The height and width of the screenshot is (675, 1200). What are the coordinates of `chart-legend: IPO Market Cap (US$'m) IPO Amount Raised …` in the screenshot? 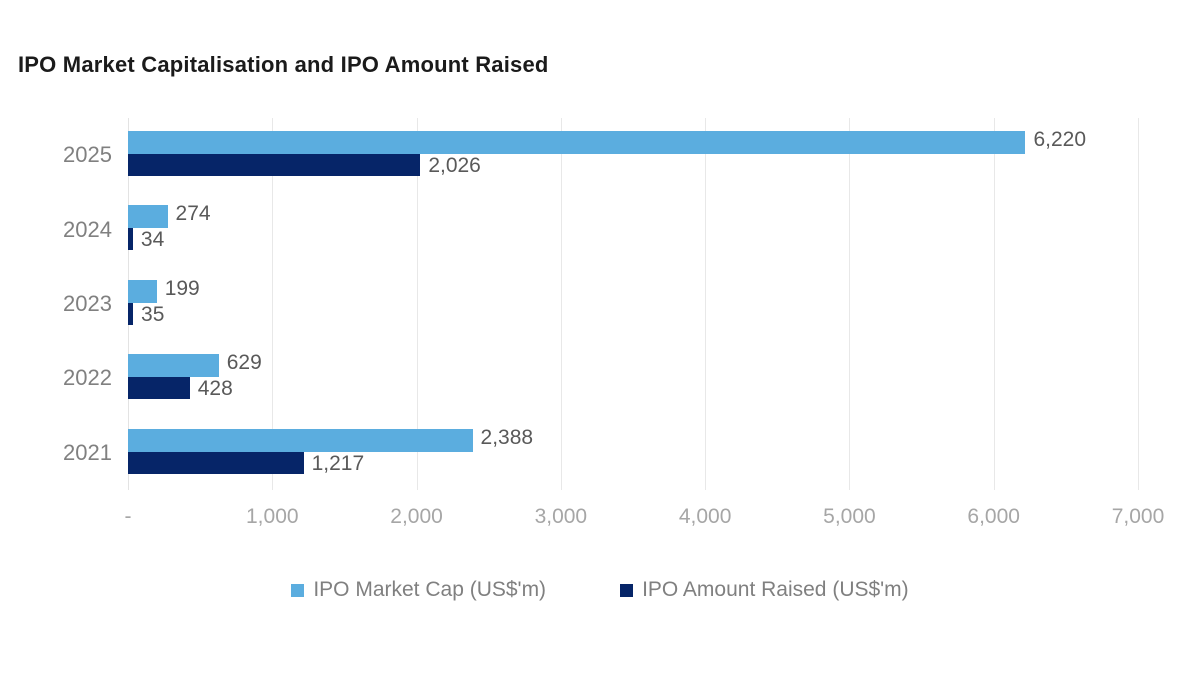 It's located at (600, 590).